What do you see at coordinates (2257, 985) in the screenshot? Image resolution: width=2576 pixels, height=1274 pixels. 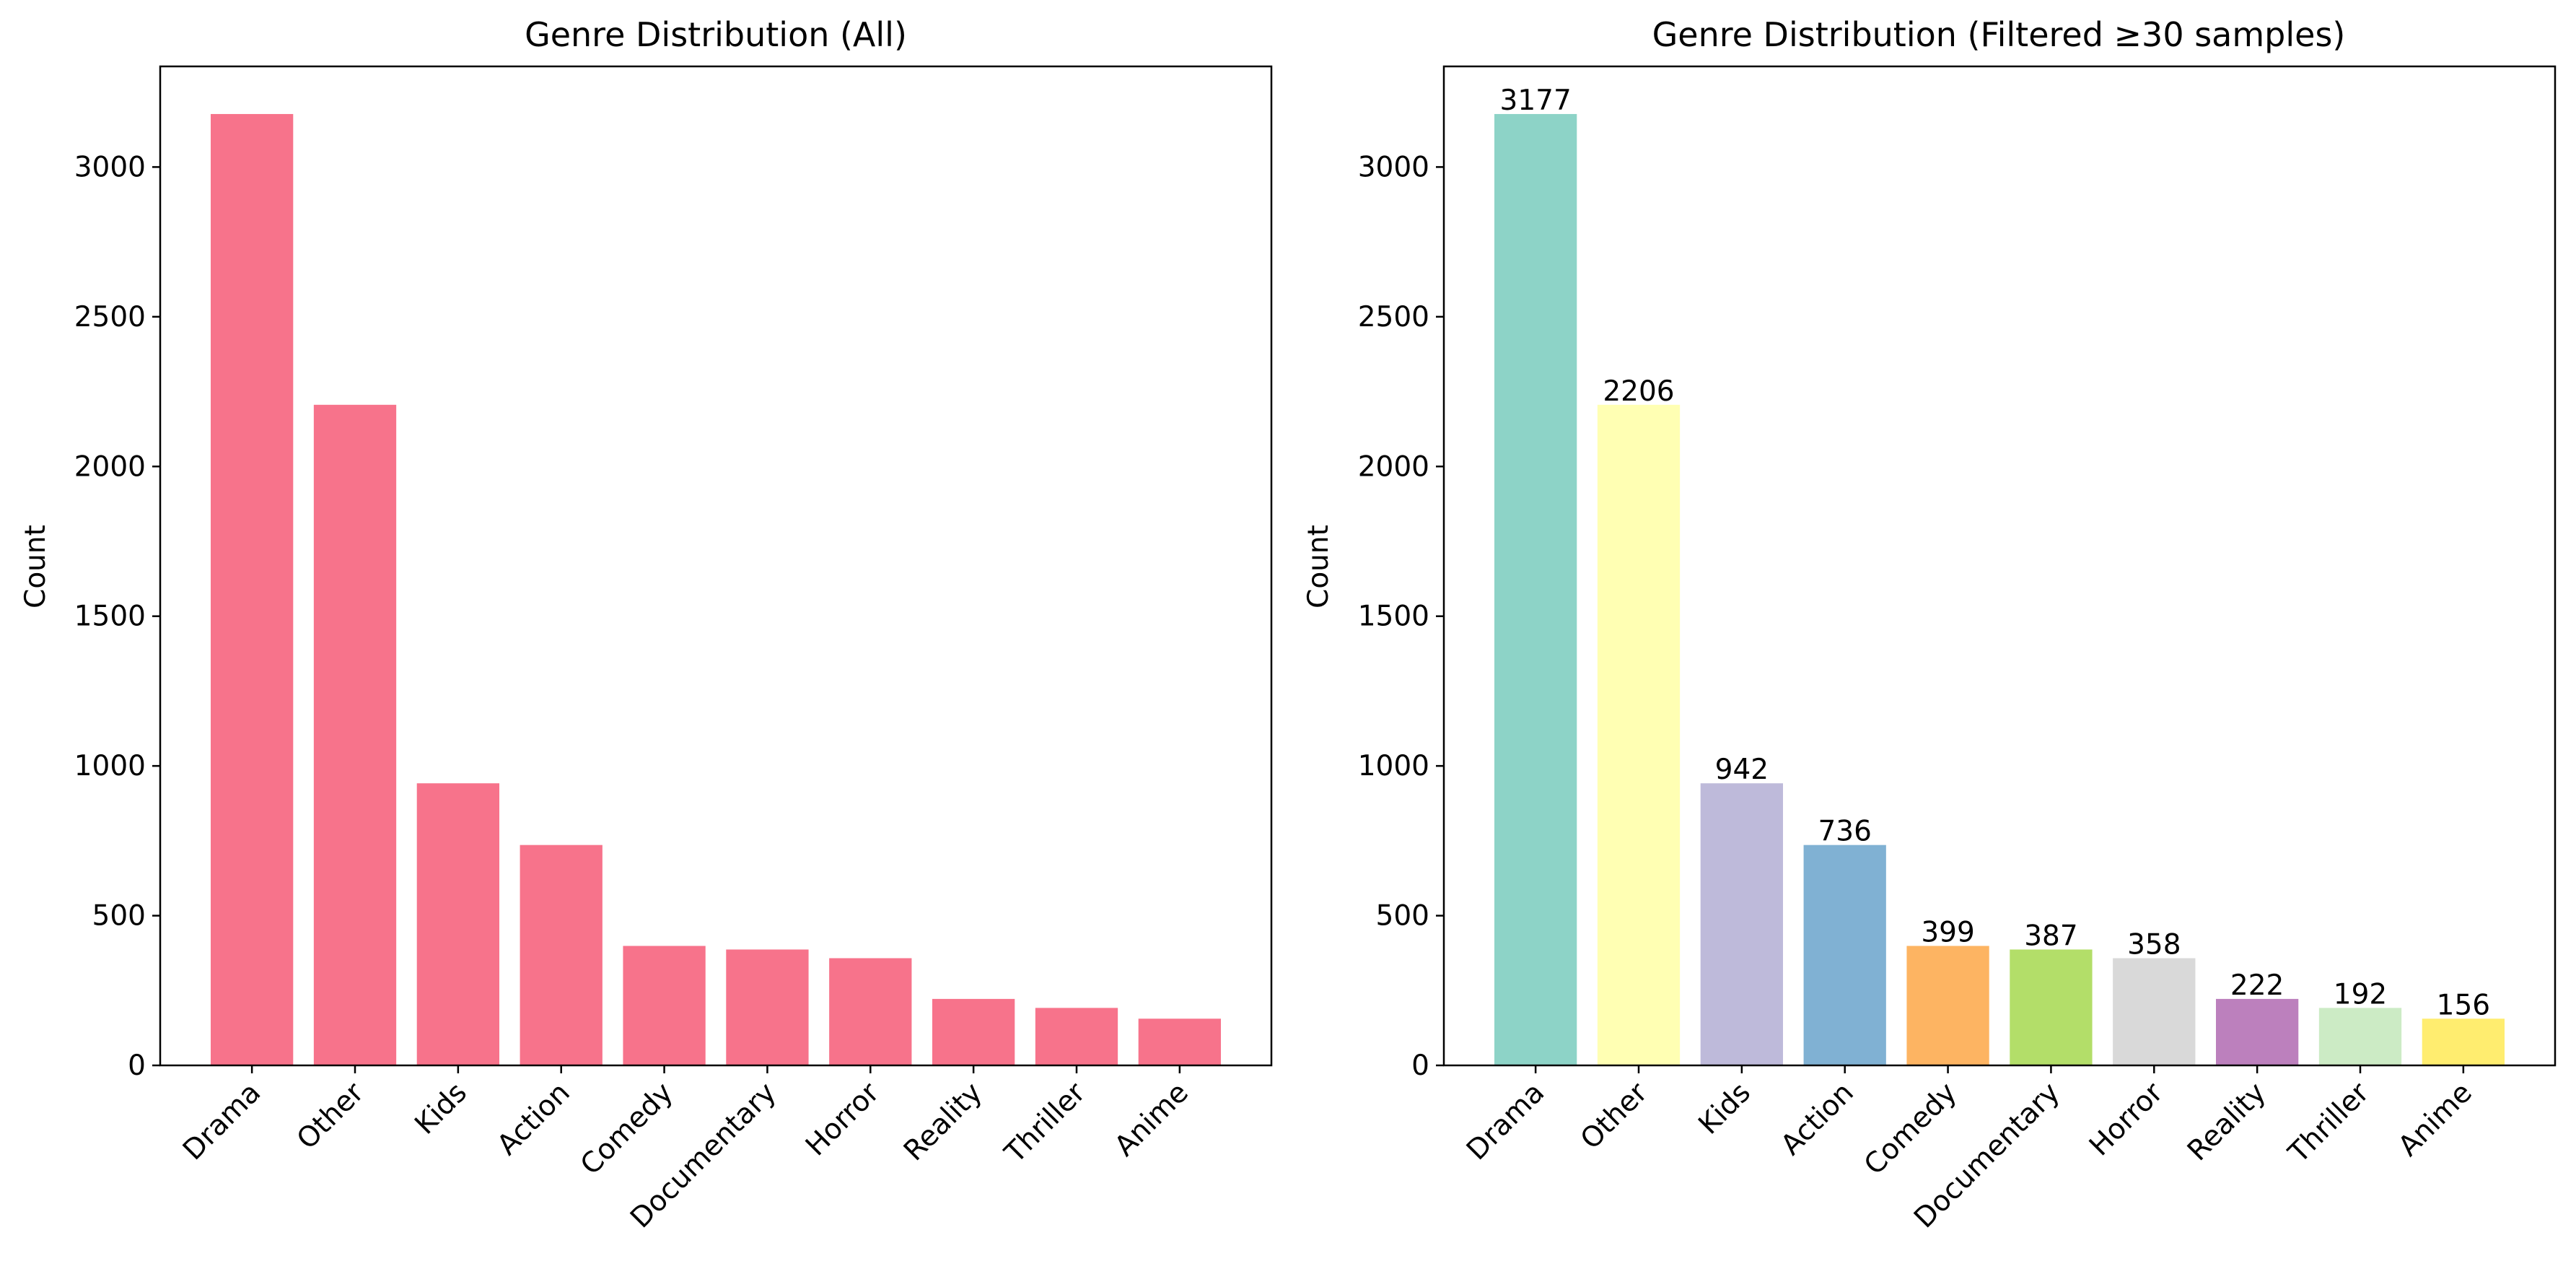 I see `value-label-reality: 222` at bounding box center [2257, 985].